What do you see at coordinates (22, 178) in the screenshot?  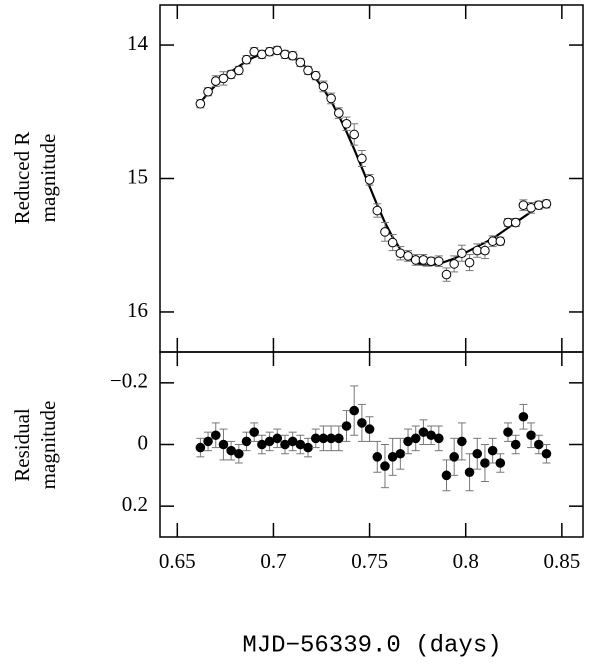 I see `y-axis-label: Reduced R` at bounding box center [22, 178].